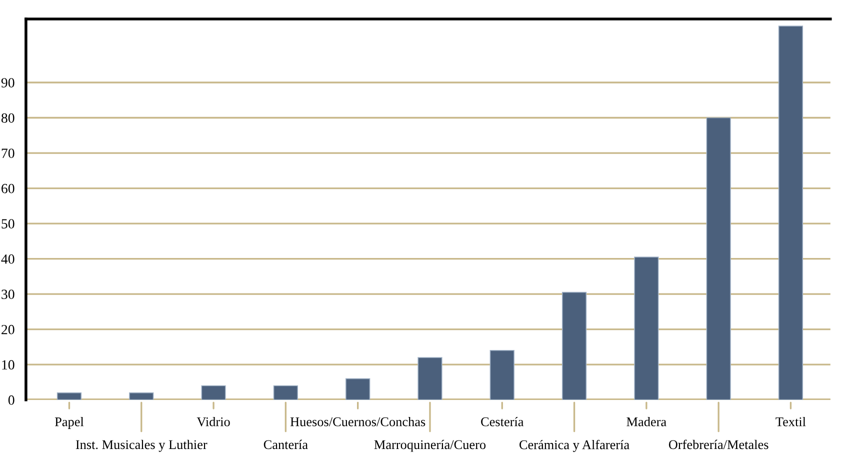 The height and width of the screenshot is (476, 865). Describe the element at coordinates (7, 83) in the screenshot. I see `y-tick-label: 90` at that location.